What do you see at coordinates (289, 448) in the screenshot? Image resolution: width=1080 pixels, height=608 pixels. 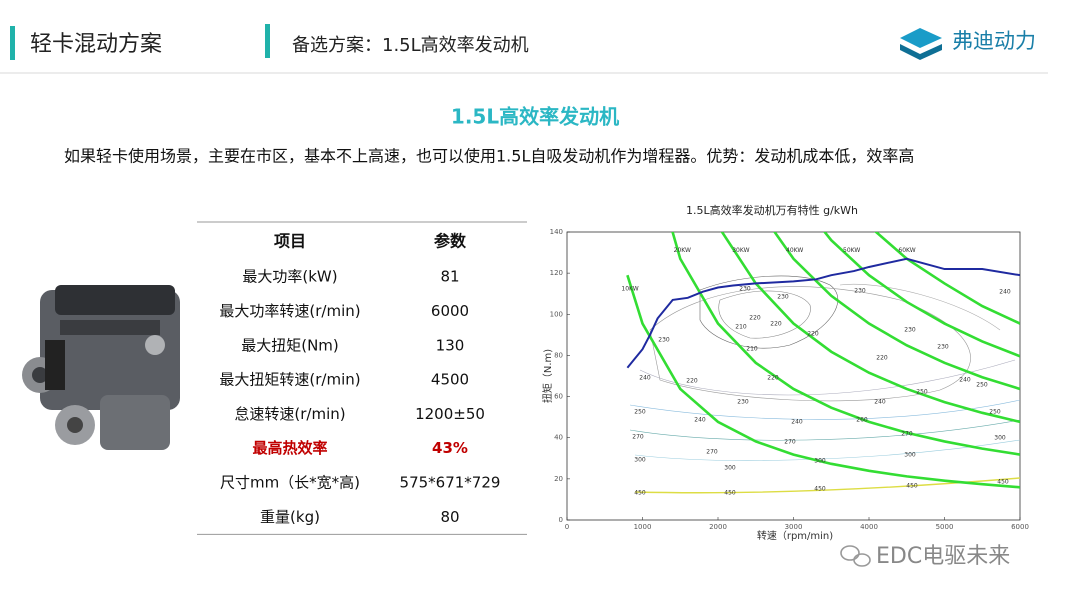 I see `table-cell: 最高热效率` at bounding box center [289, 448].